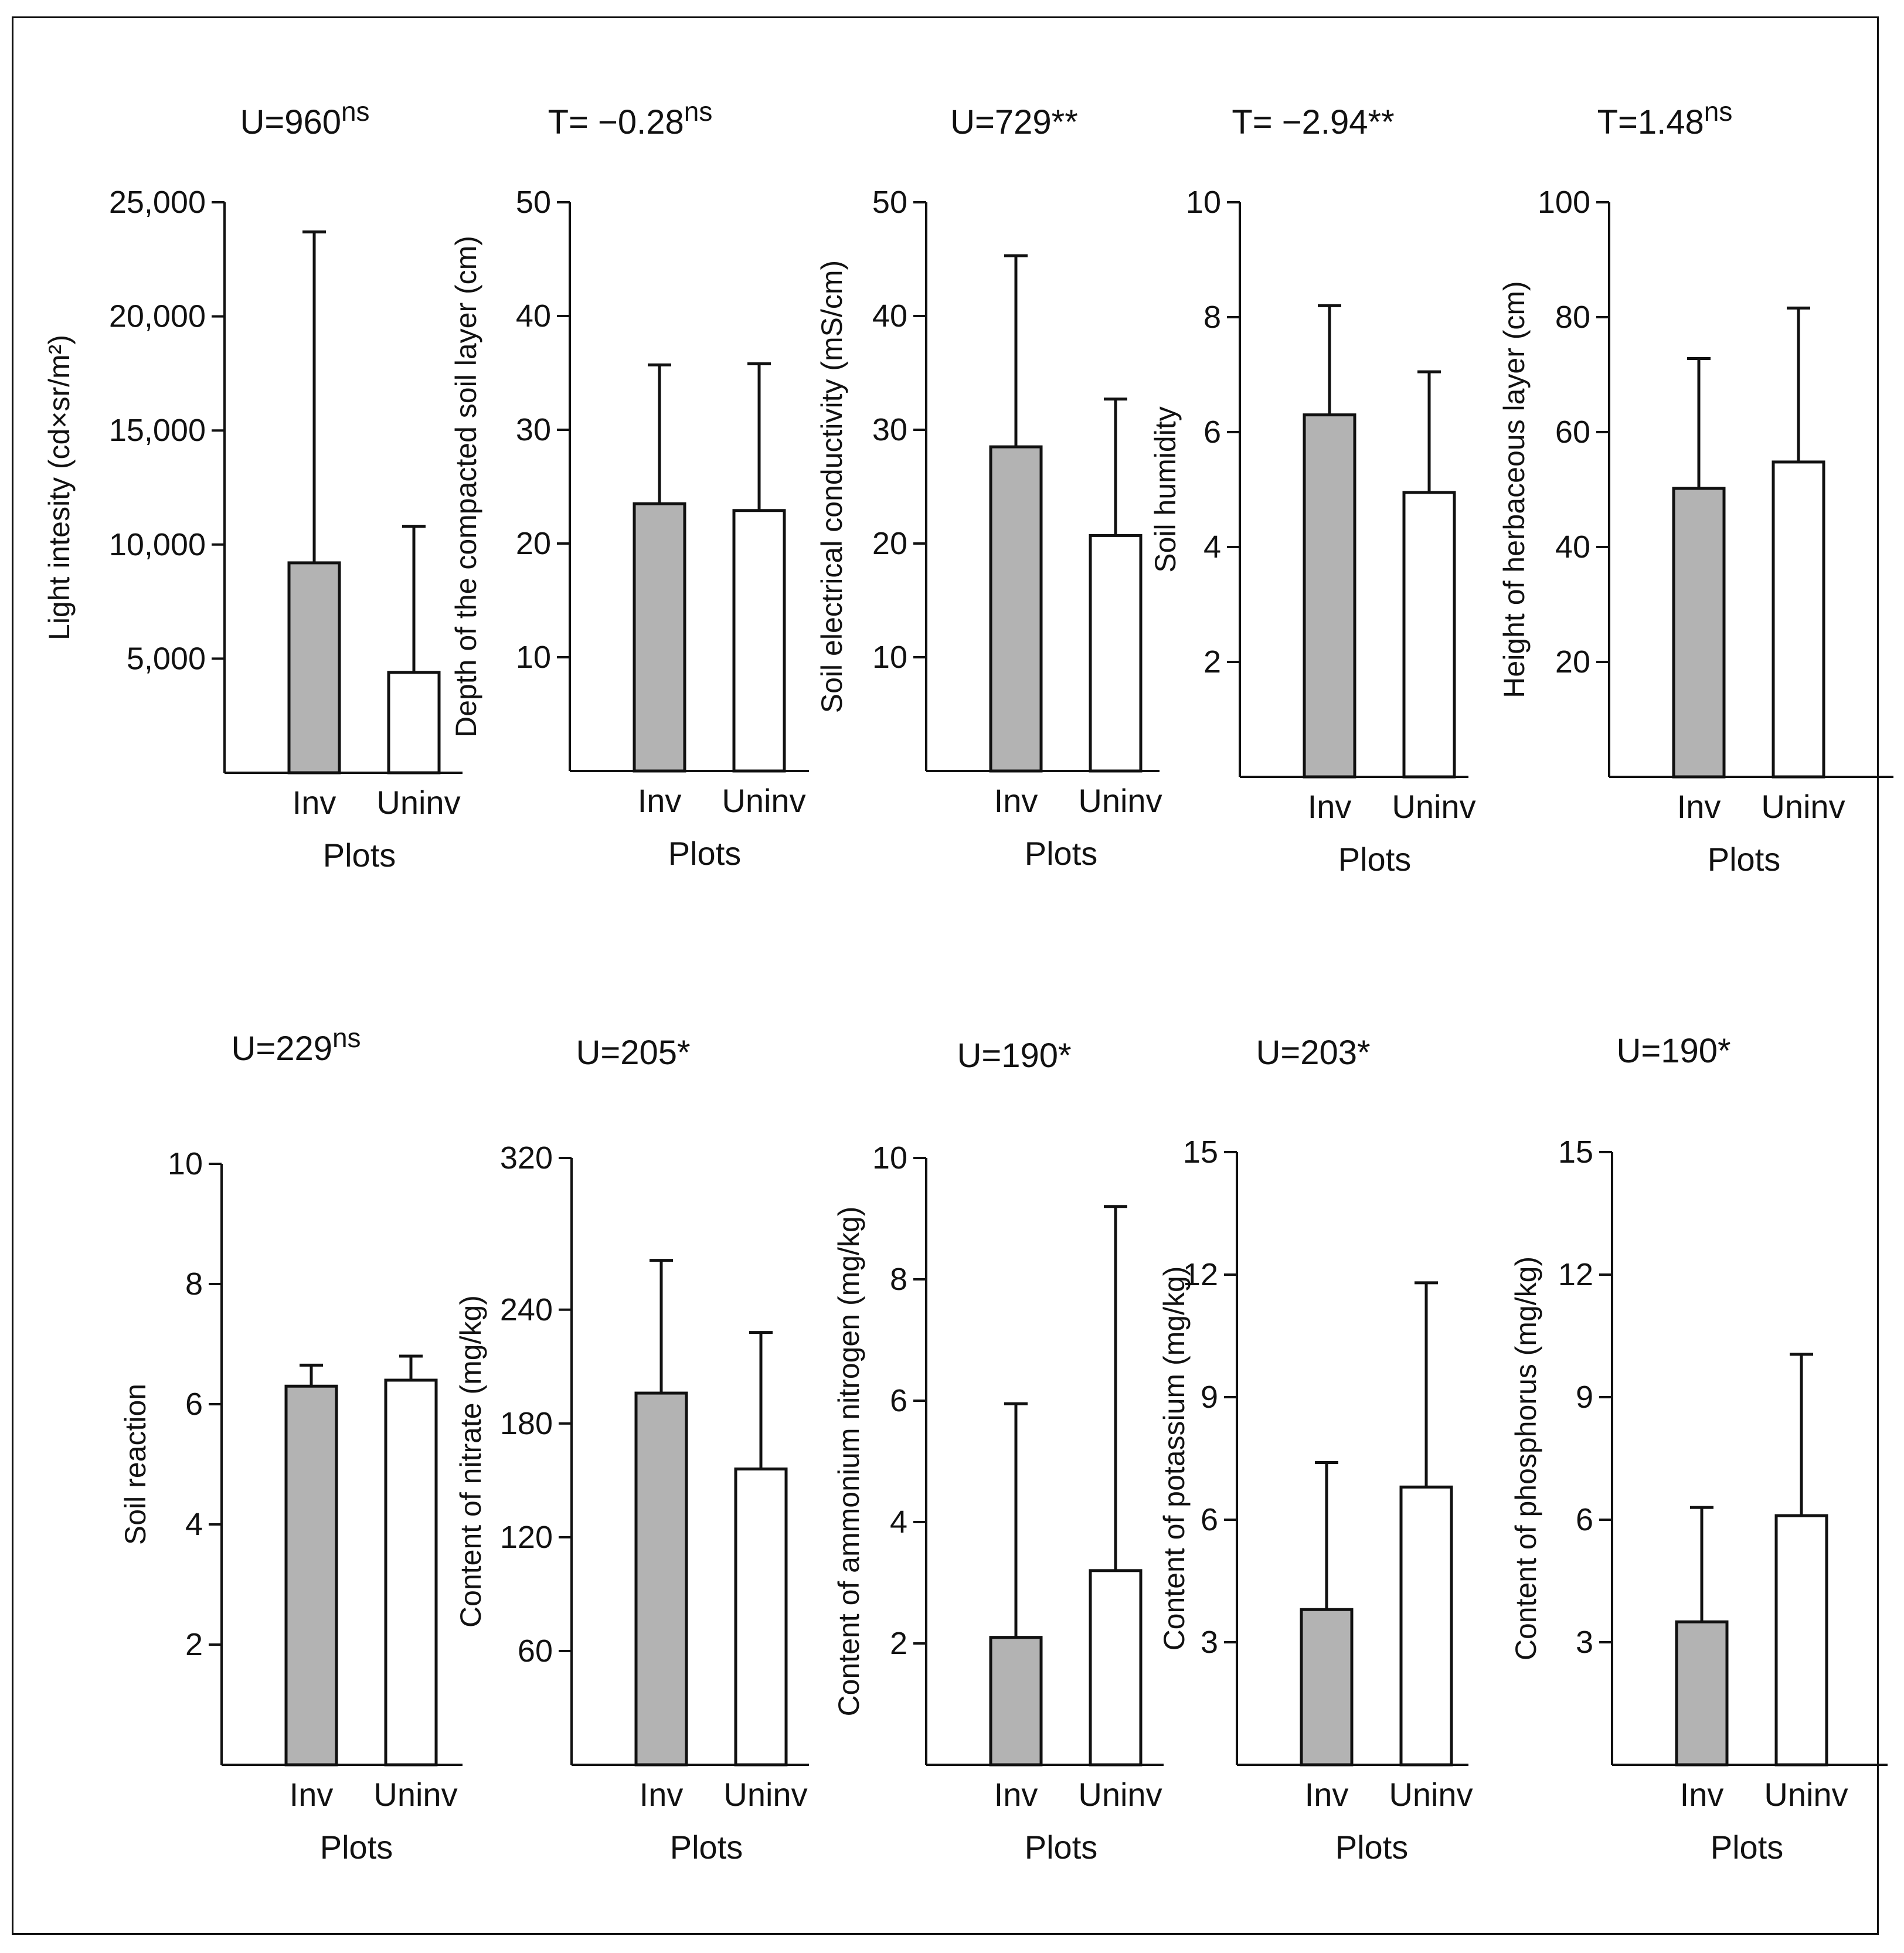 The image size is (1904, 1953). What do you see at coordinates (526, 1537) in the screenshot?
I see `chart-7-y-tick-label: 120` at bounding box center [526, 1537].